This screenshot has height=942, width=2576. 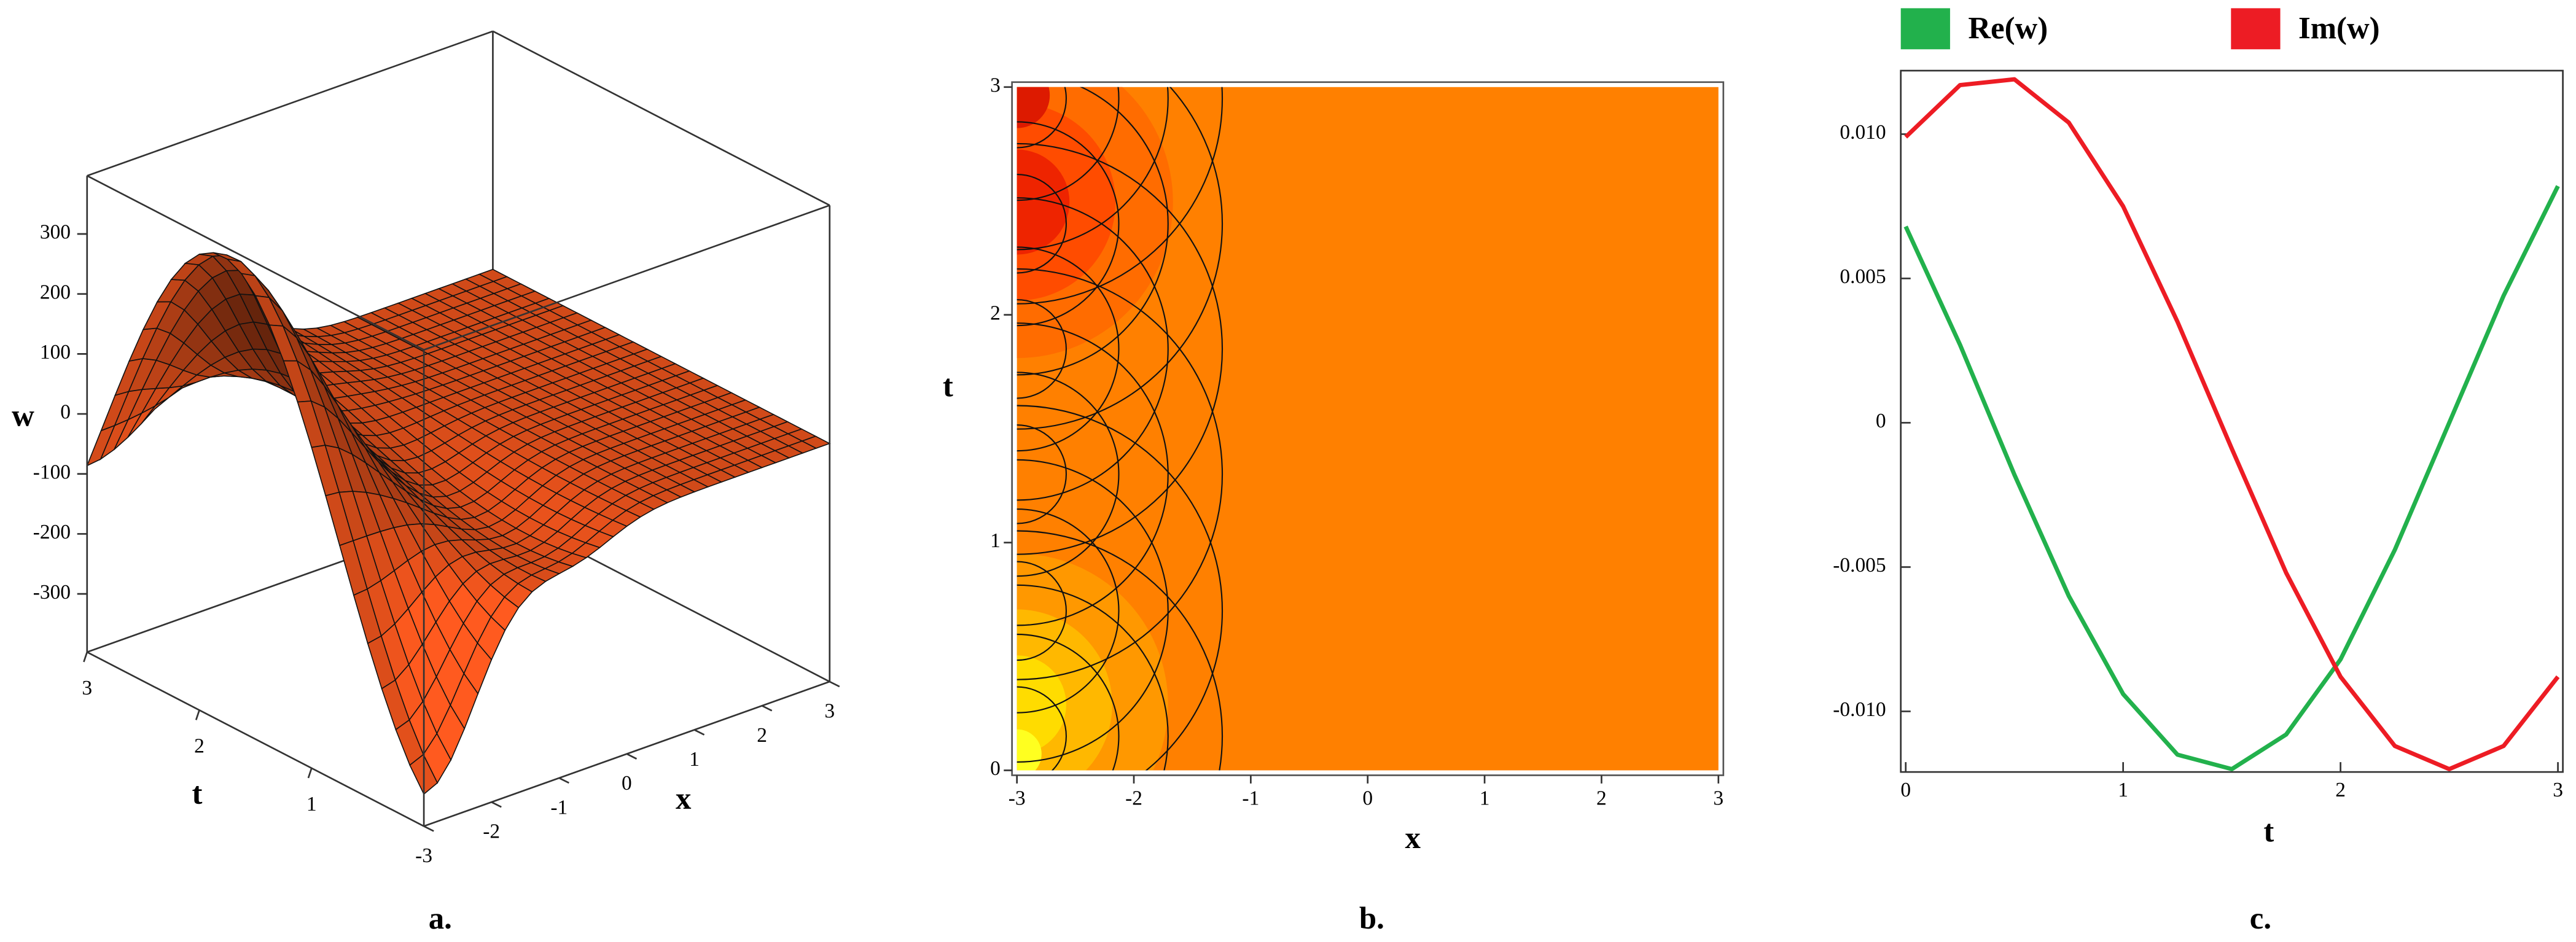 What do you see at coordinates (52, 472) in the screenshot?
I see `z-tick-label: -100` at bounding box center [52, 472].